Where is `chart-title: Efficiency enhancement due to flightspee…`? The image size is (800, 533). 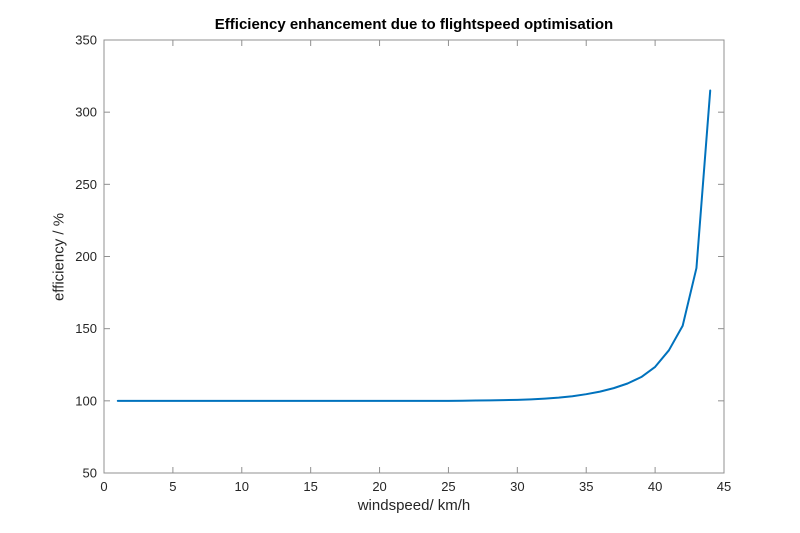 chart-title: Efficiency enhancement due to flightspee… is located at coordinates (414, 24).